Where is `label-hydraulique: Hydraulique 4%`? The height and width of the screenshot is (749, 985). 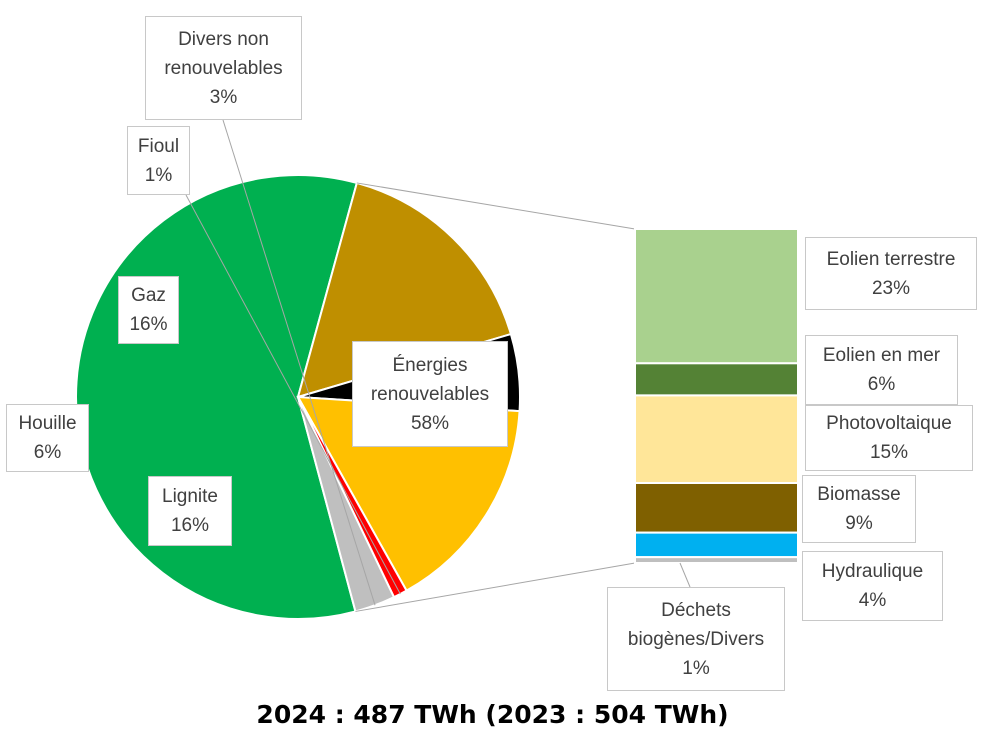 label-hydraulique: Hydraulique 4% is located at coordinates (872, 586).